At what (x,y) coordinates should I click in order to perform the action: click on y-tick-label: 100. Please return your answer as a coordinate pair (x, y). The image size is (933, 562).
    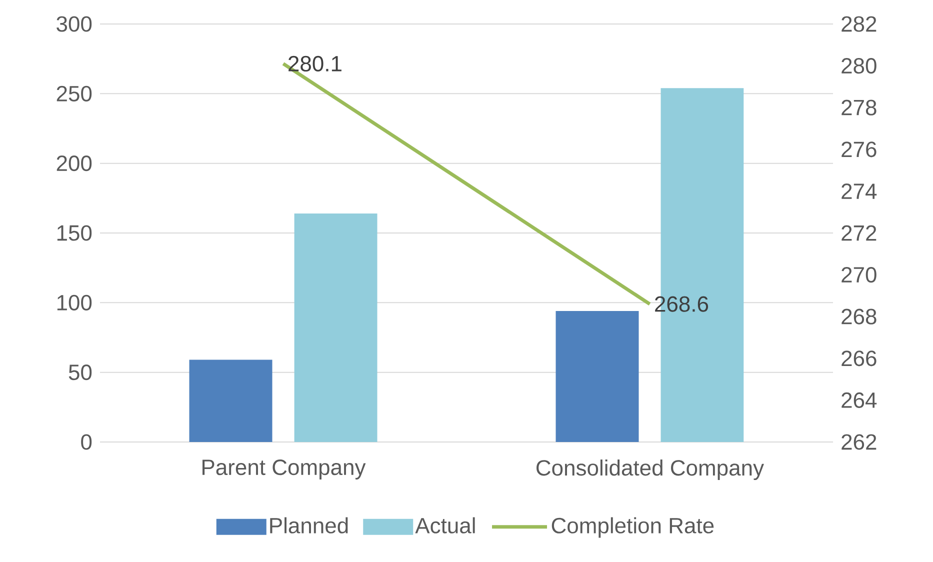
    Looking at the image, I should click on (74, 302).